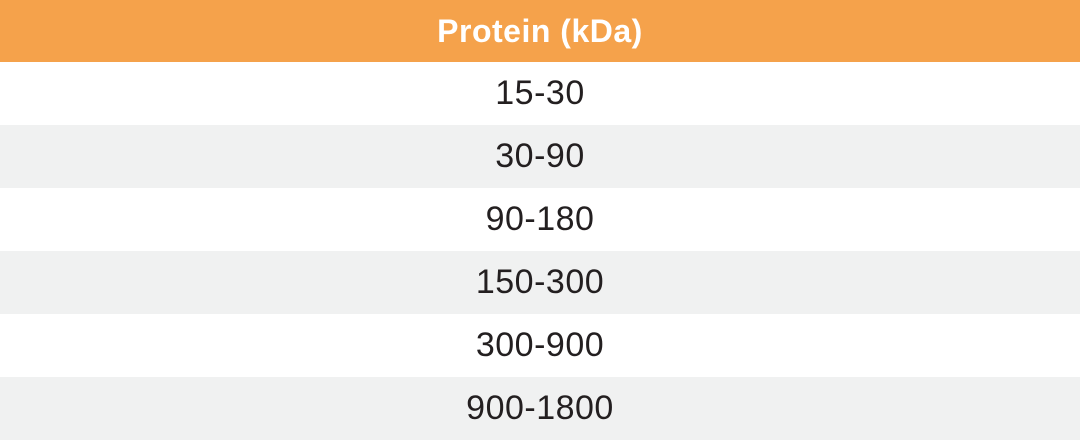  I want to click on table-cell-value: 900-1800, so click(540, 408).